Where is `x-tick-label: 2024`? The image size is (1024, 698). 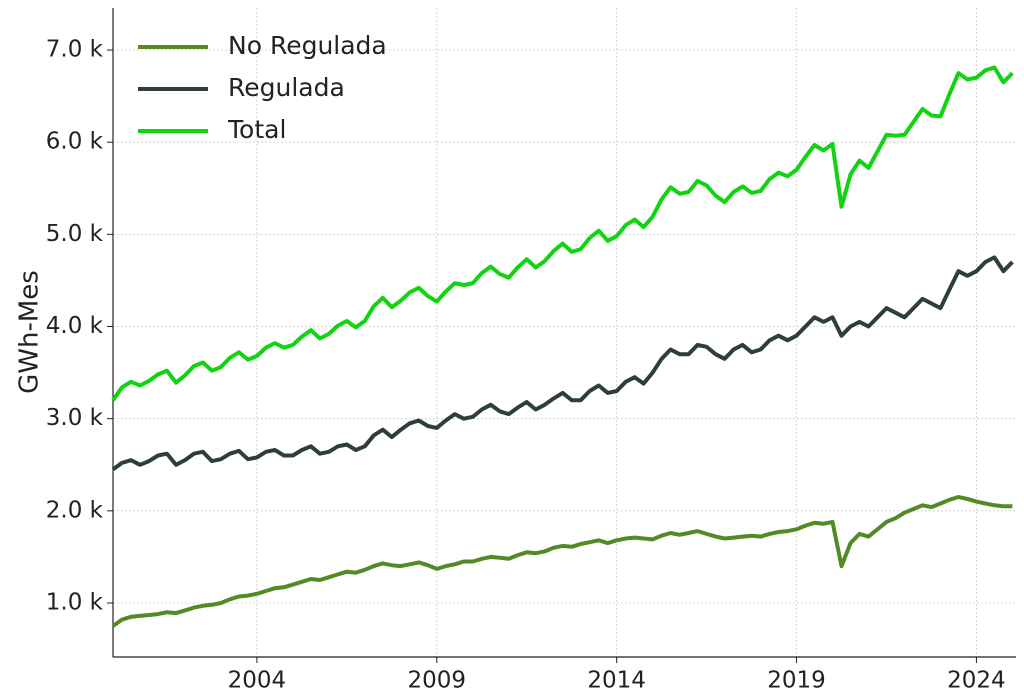 x-tick-label: 2024 is located at coordinates (976, 681).